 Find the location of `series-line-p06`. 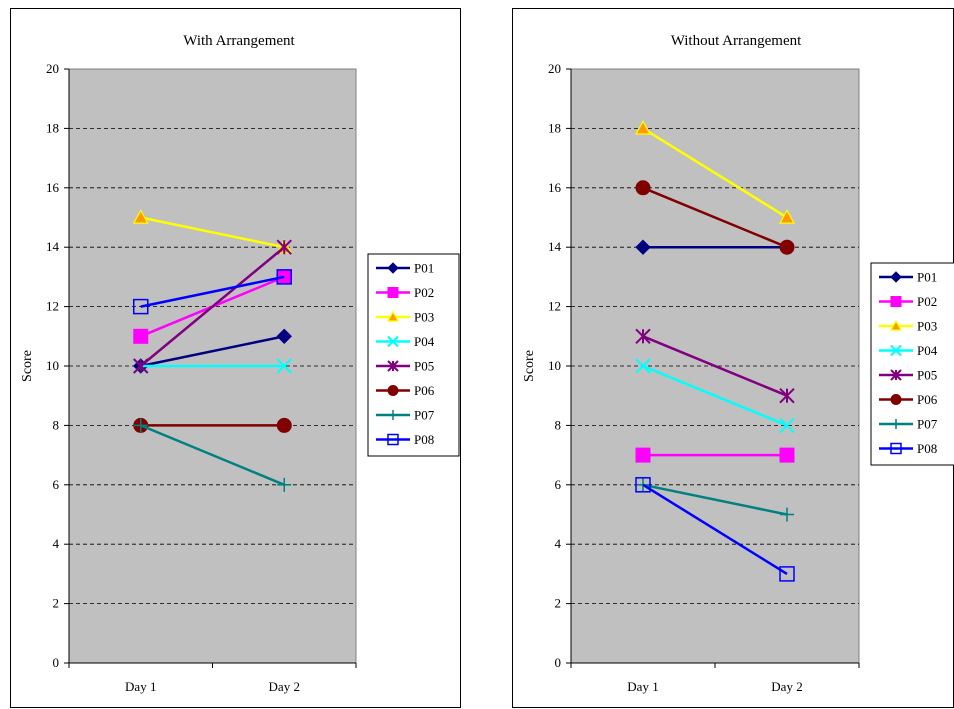

series-line-p06 is located at coordinates (715, 217).